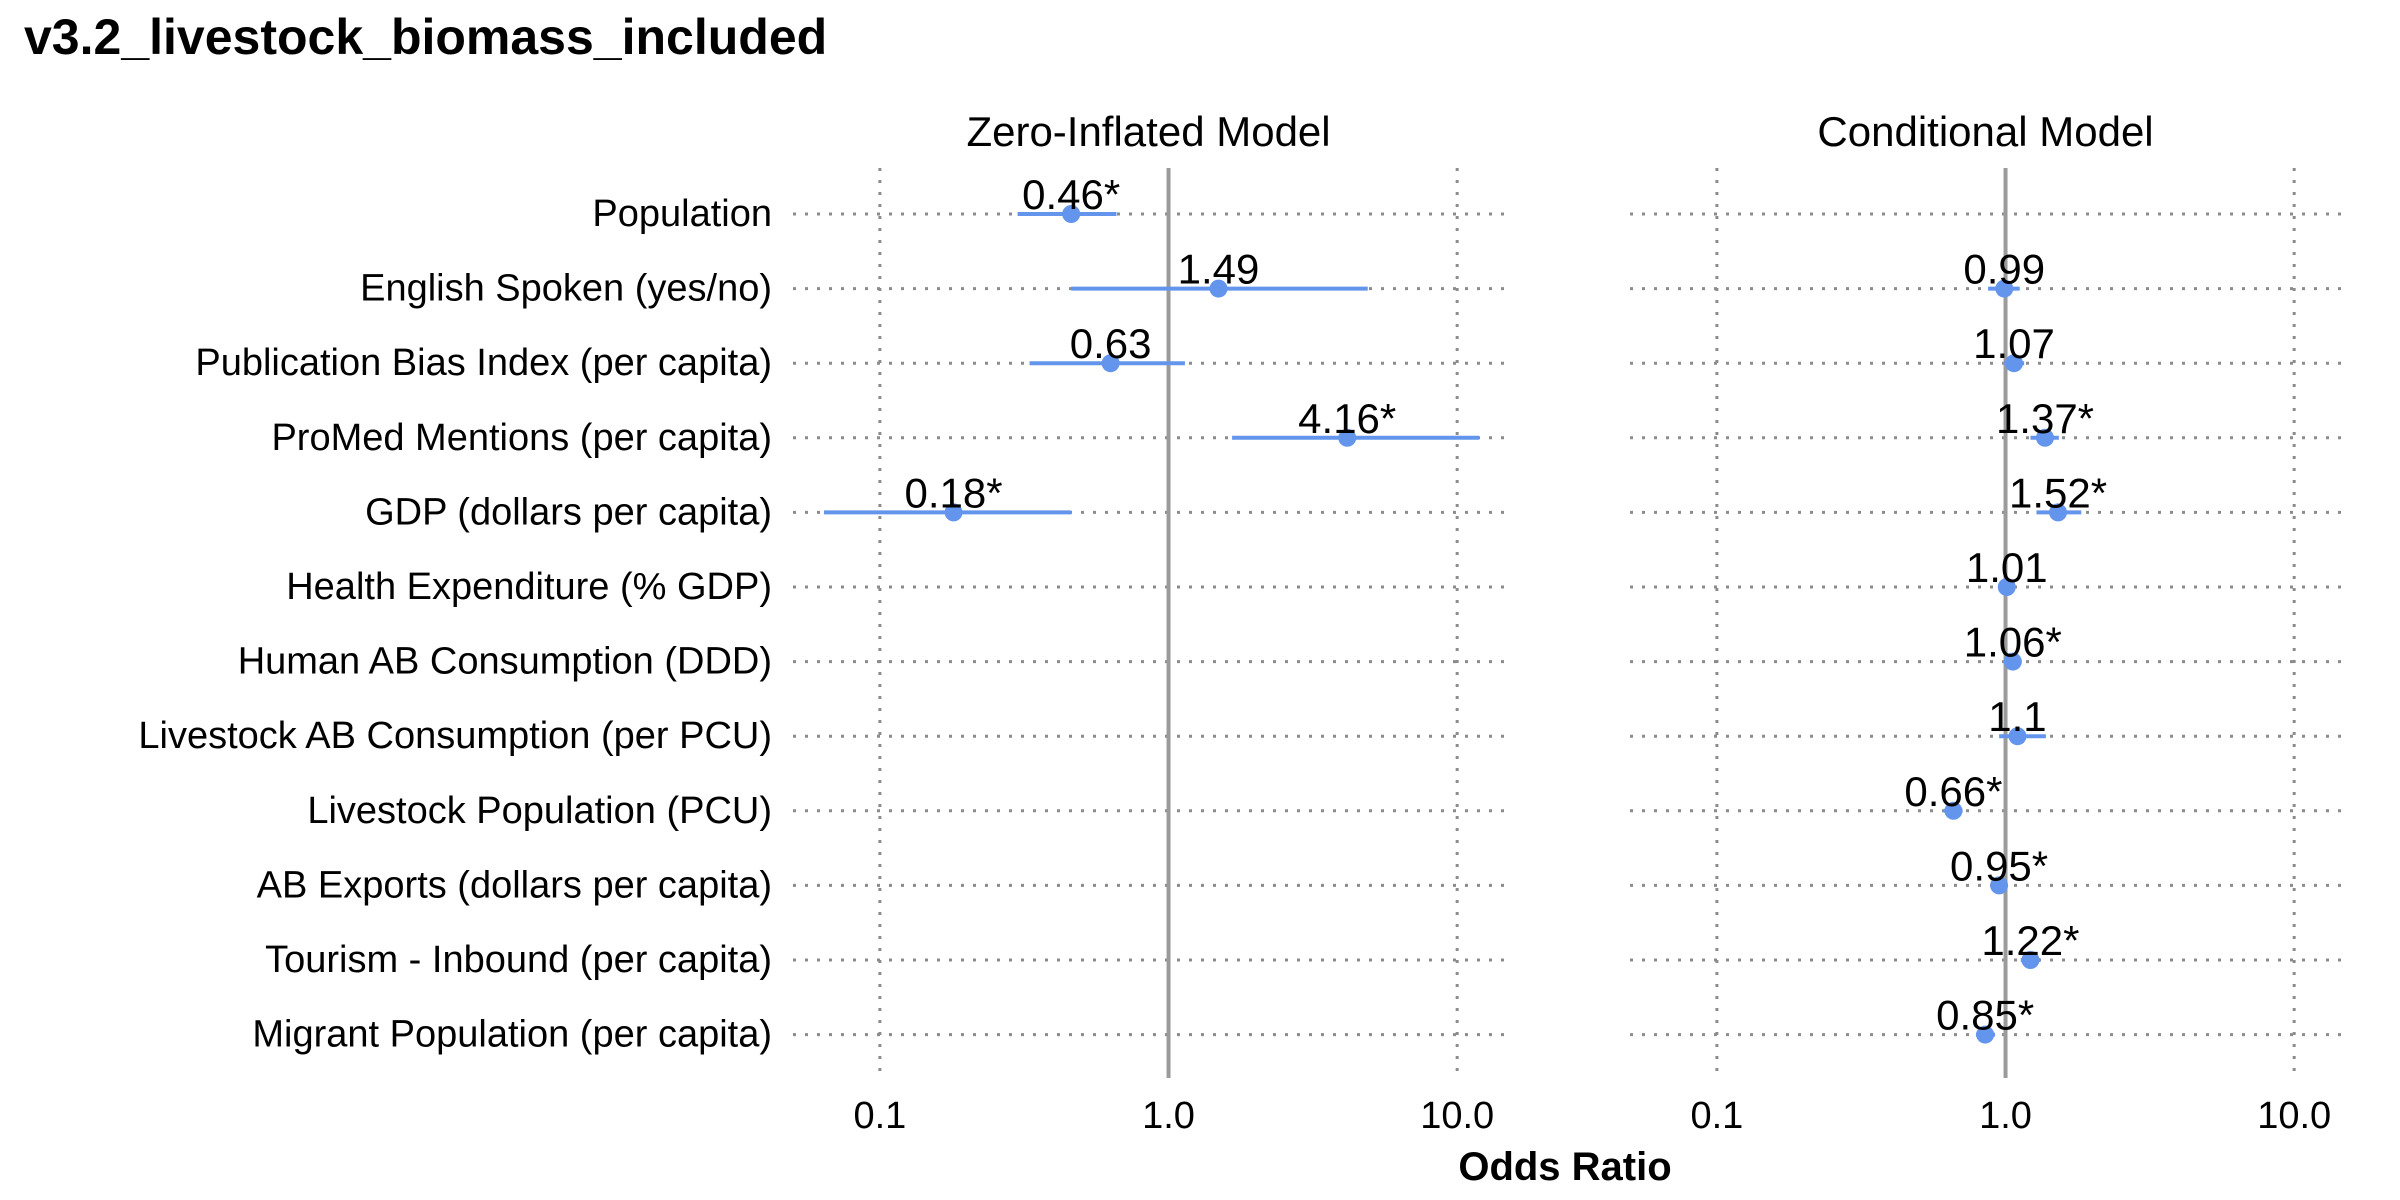 The height and width of the screenshot is (1200, 2400). Describe the element at coordinates (566, 289) in the screenshot. I see `y-tick-label: English Spoken (yes/no)` at that location.